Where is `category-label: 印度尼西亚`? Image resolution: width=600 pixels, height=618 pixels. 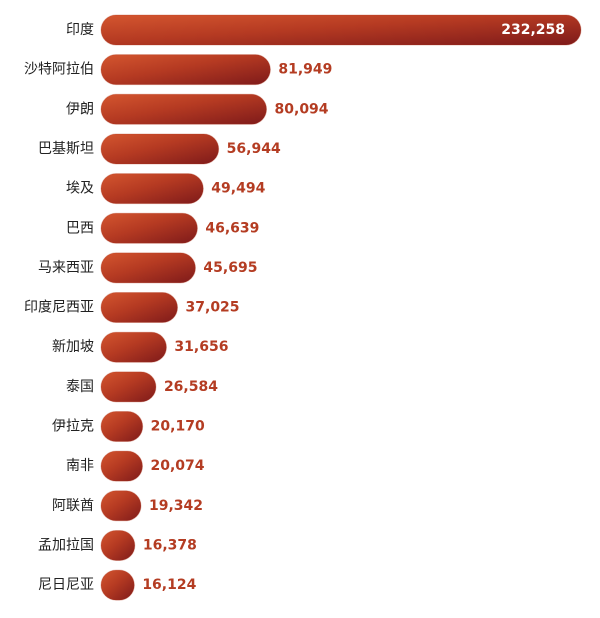
category-label: 印度尼西亚 is located at coordinates (59, 308).